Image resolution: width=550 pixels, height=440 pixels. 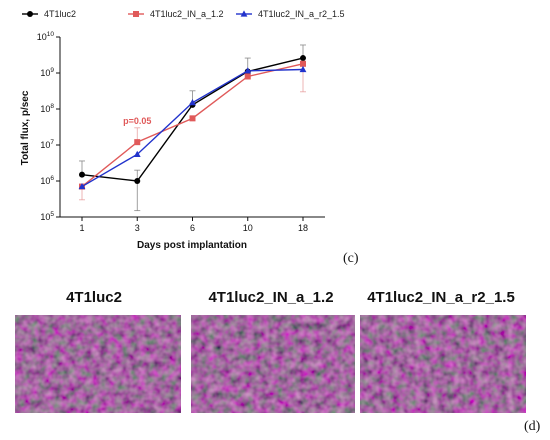 What do you see at coordinates (351, 258) in the screenshot?
I see `panel-c-label: (c)` at bounding box center [351, 258].